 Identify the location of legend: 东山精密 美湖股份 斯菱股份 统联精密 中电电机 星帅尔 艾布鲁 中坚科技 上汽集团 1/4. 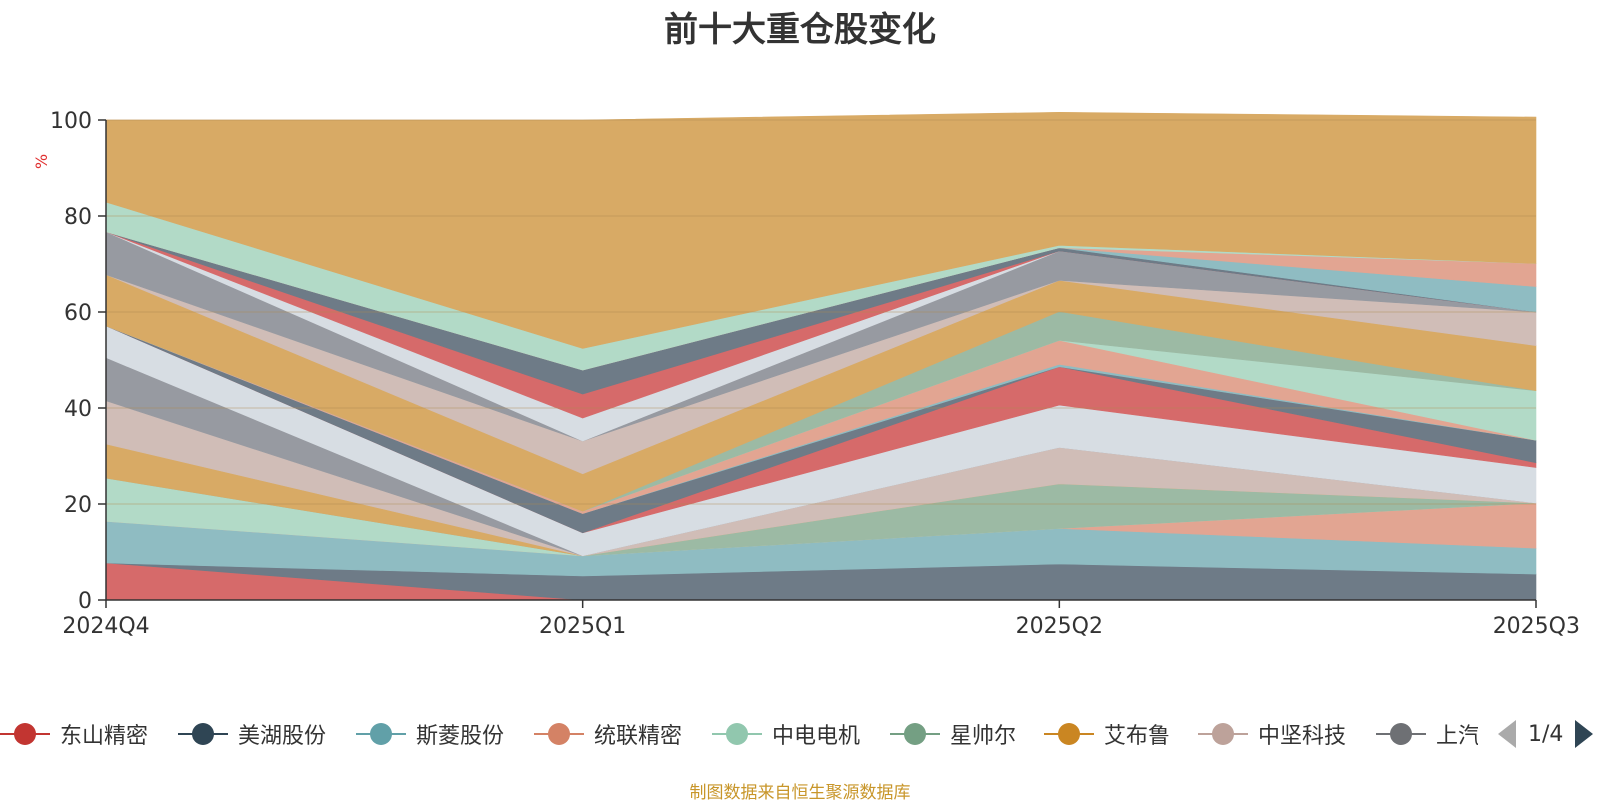
(800, 734).